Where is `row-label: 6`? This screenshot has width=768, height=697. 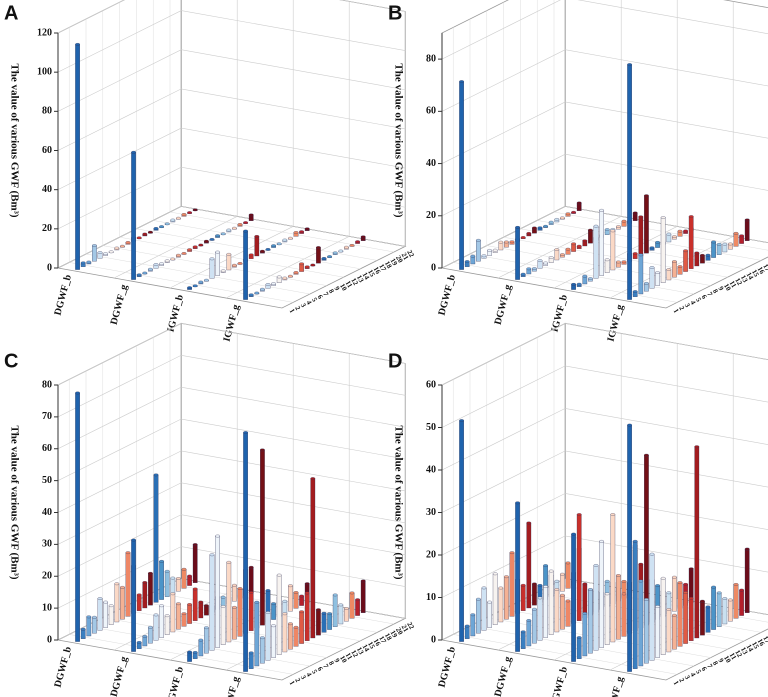 row-label: 6 is located at coordinates (320, 668).